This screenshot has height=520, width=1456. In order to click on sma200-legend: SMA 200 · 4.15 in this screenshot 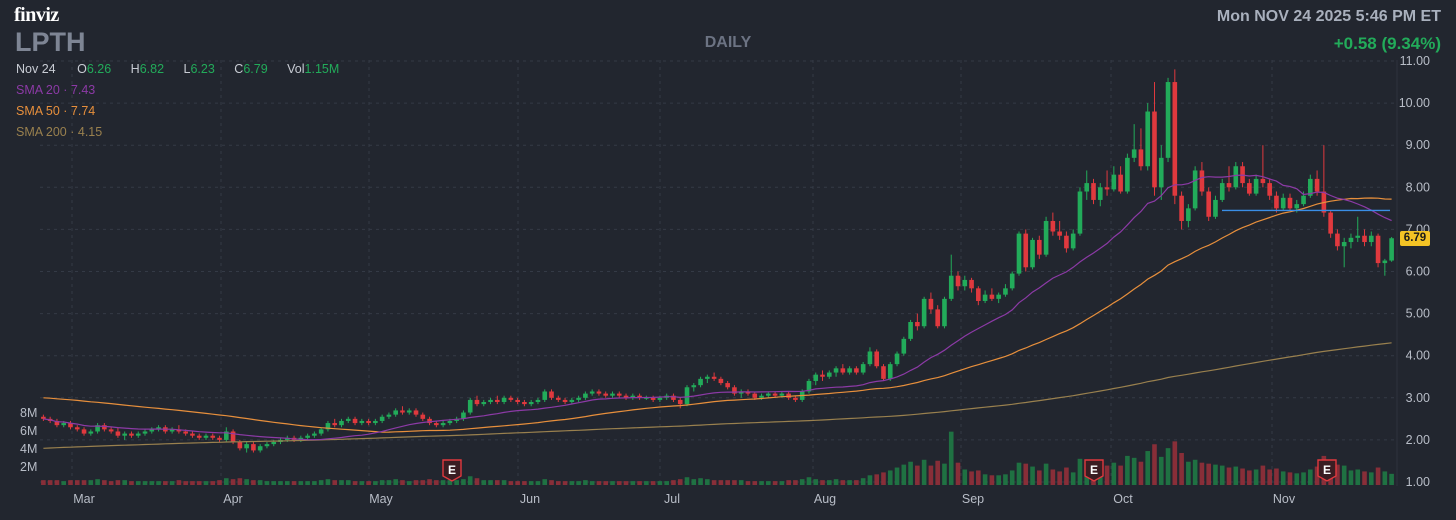, I will do `click(59, 132)`.